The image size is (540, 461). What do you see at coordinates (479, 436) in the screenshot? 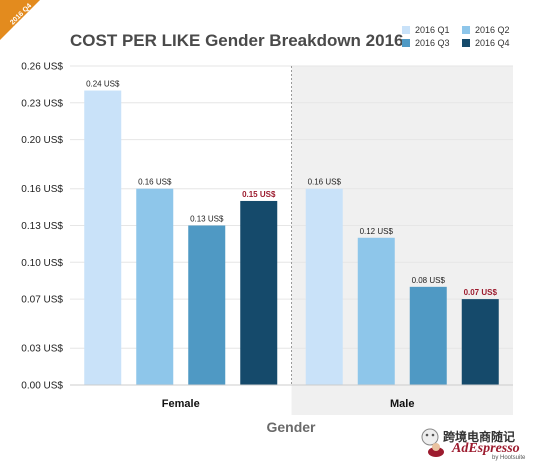
I see `watermark-text: 跨境电商随记` at bounding box center [479, 436].